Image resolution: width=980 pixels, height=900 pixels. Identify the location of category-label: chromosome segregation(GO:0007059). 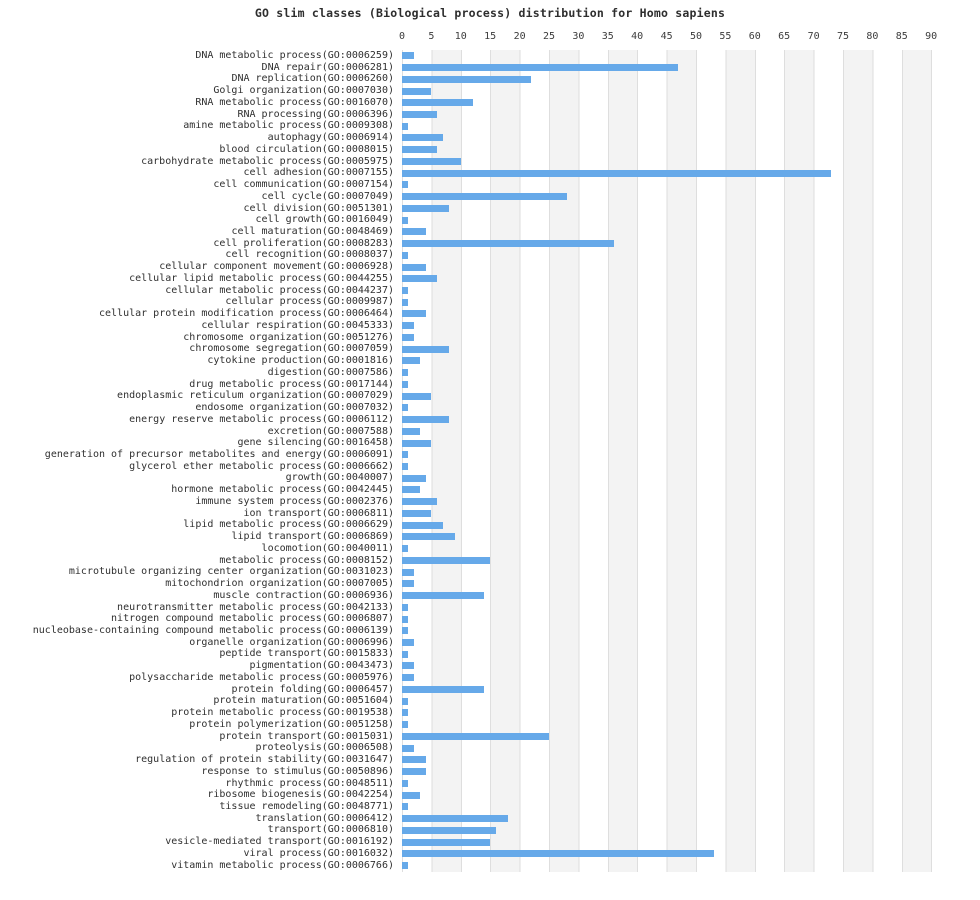
(291, 349).